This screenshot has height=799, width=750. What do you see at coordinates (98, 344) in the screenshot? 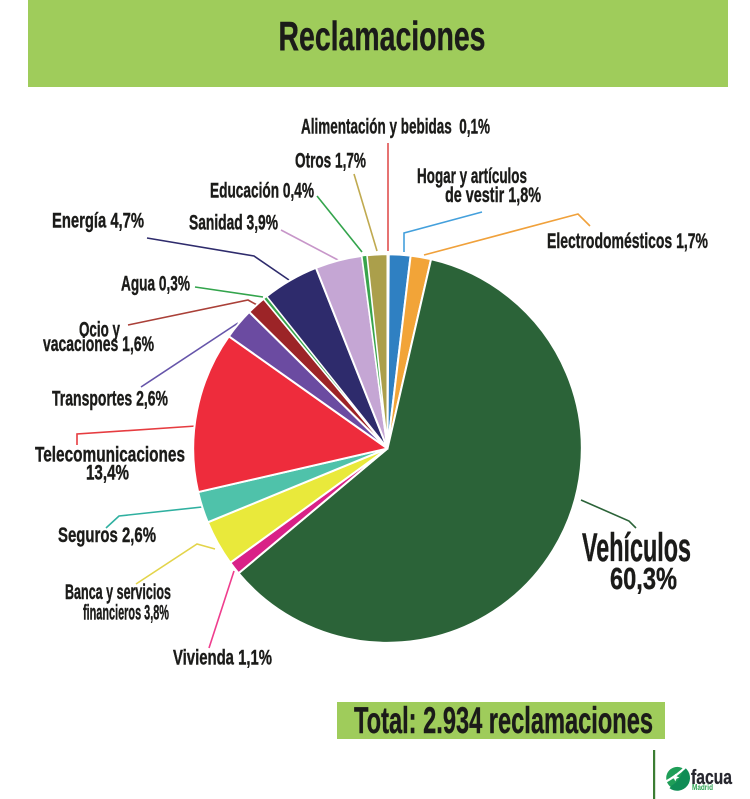
I see `svg-text: vacaciones 1,6%` at bounding box center [98, 344].